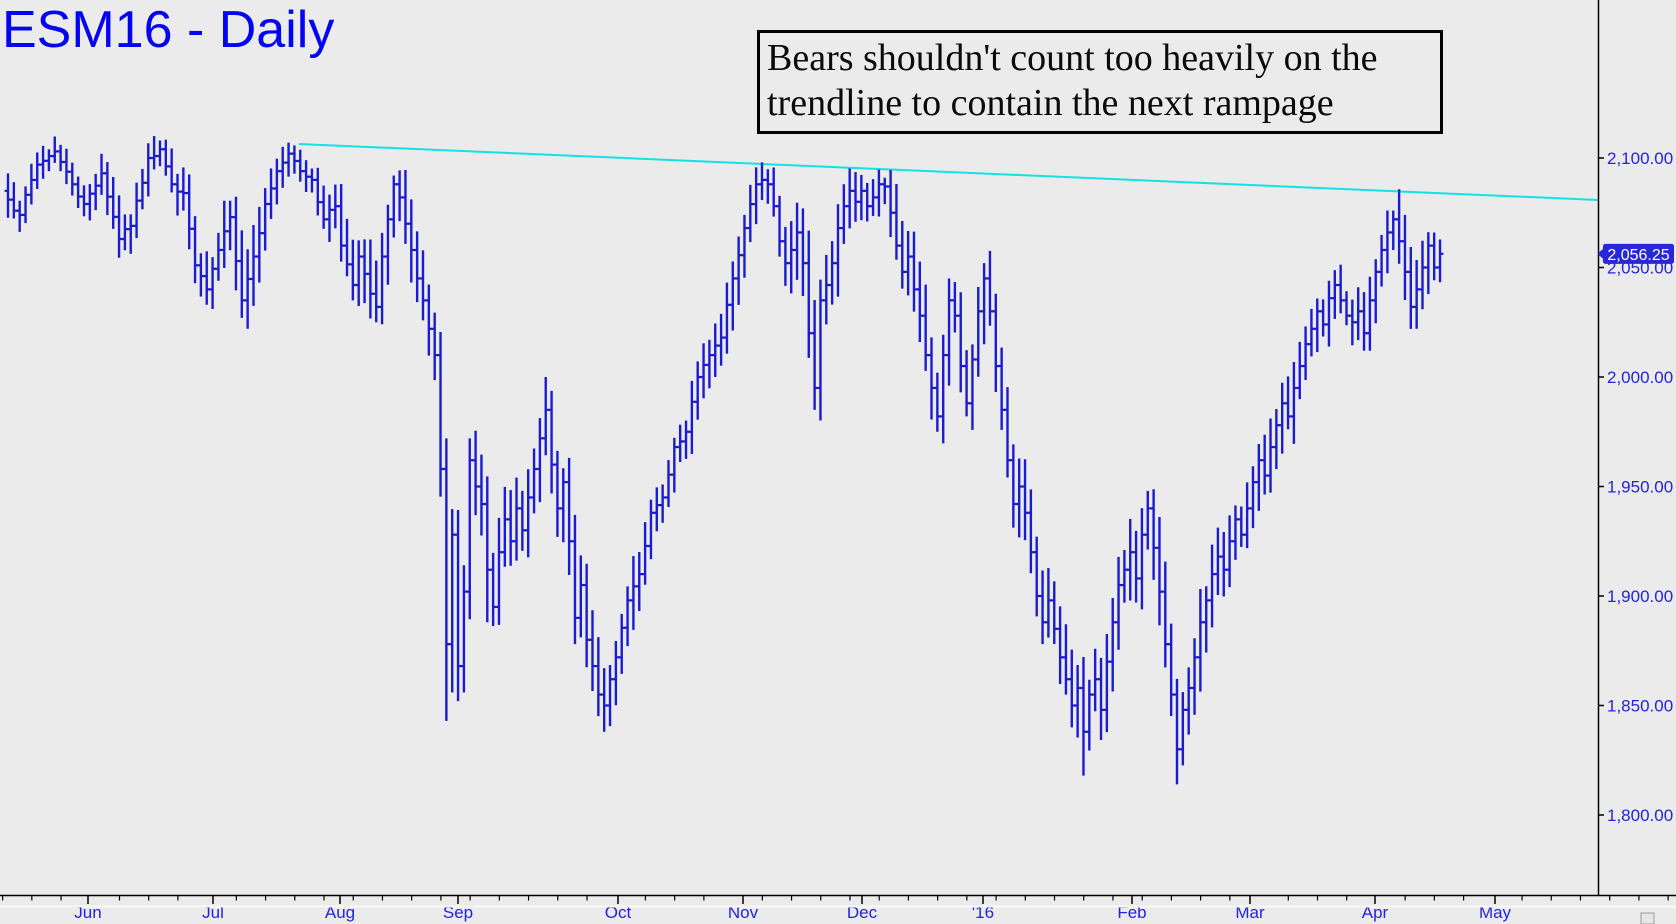 The height and width of the screenshot is (924, 1676). Describe the element at coordinates (1131, 912) in the screenshot. I see `svg-text: Feb` at that location.